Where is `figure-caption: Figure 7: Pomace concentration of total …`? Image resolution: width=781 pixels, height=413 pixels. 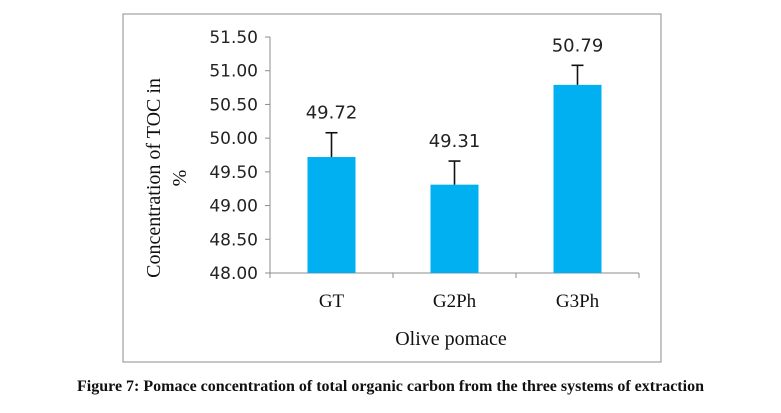
figure-caption: Figure 7: Pomace concentration of total … is located at coordinates (390, 386).